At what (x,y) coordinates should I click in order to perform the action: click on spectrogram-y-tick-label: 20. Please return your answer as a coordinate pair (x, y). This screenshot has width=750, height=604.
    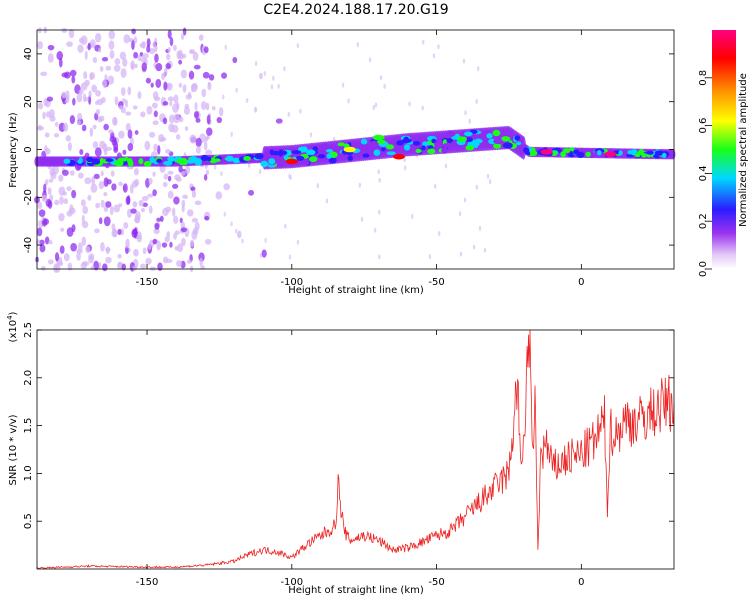
    Looking at the image, I should click on (28, 101).